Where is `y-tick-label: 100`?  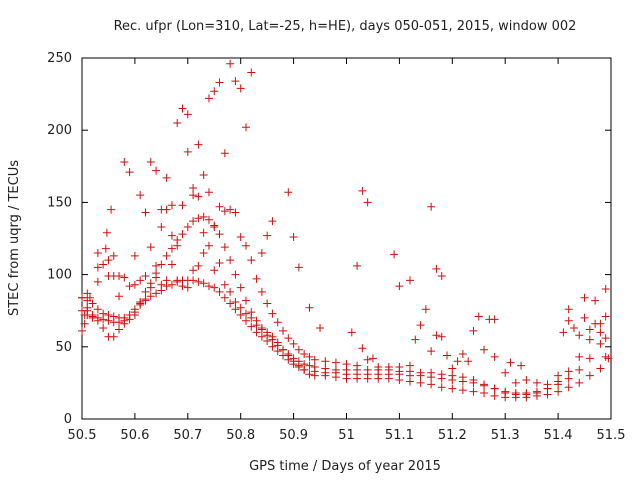 y-tick-label: 100 is located at coordinates (59, 275).